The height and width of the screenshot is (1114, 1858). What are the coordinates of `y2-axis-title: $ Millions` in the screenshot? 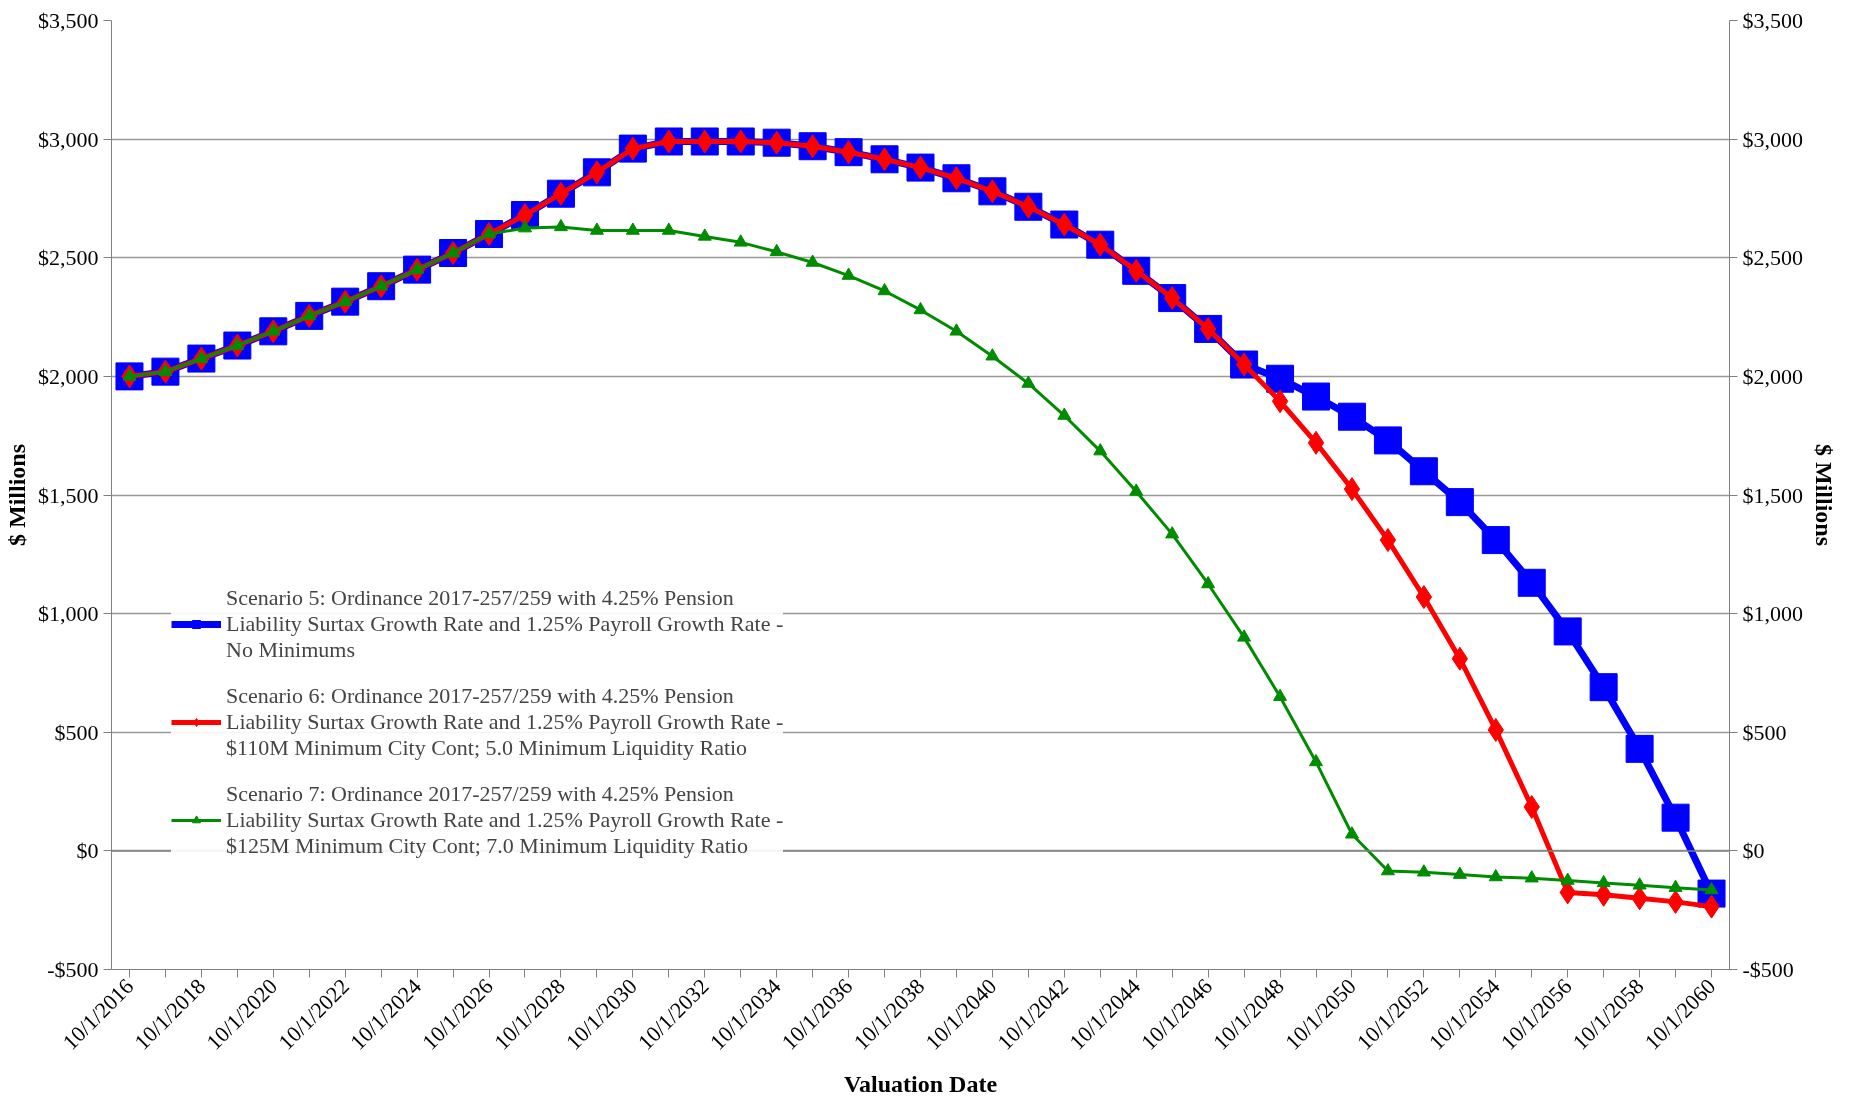 It's located at (1824, 495).